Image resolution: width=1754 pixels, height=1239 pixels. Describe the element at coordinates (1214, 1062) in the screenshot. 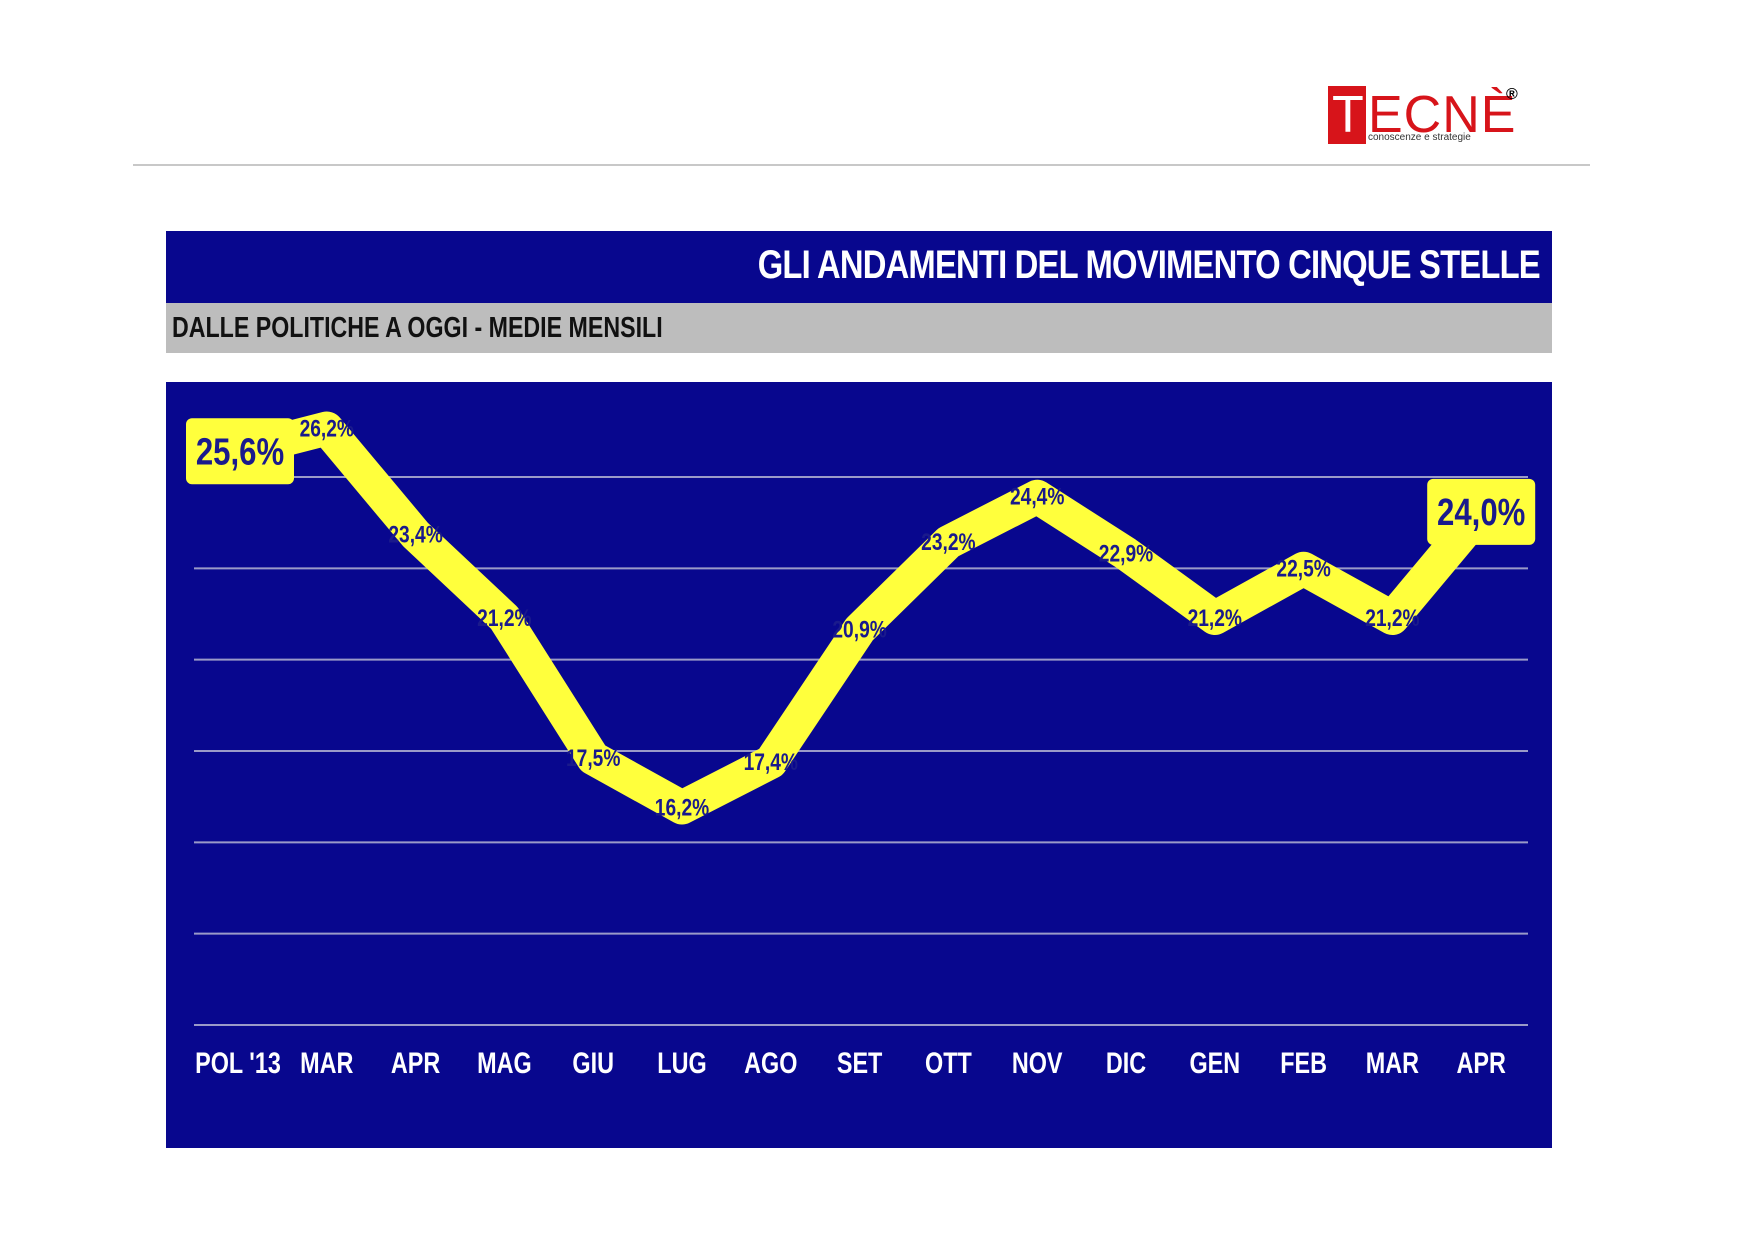

I see `x-tick-label: GEN` at that location.